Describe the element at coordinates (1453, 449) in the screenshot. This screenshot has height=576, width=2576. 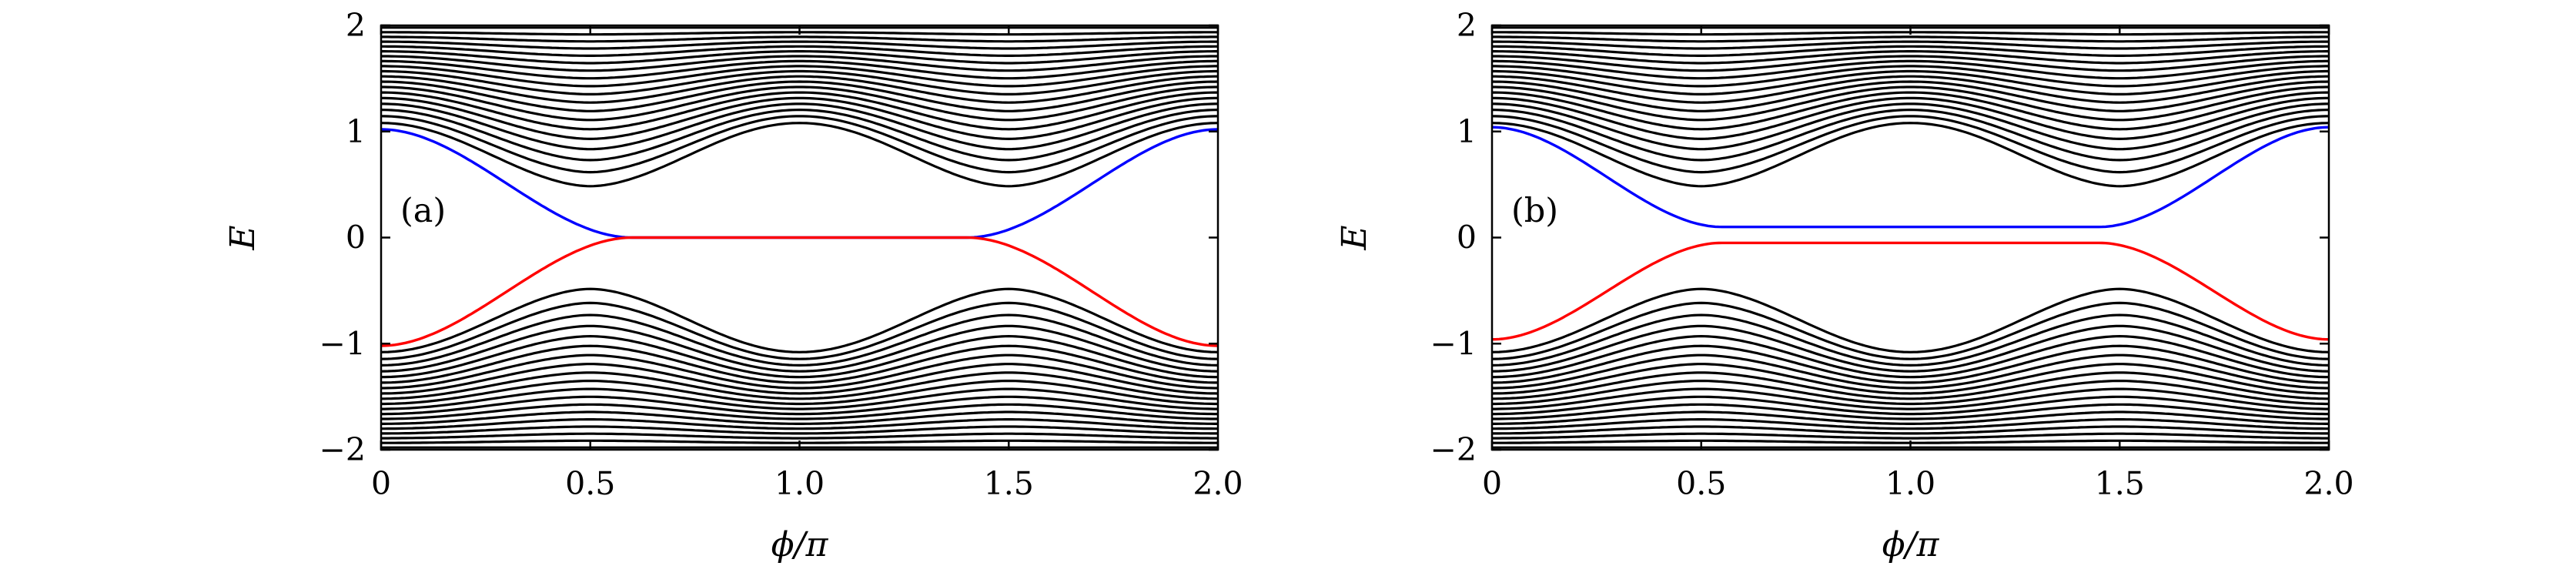
I see `y-tick-label: −2` at that location.